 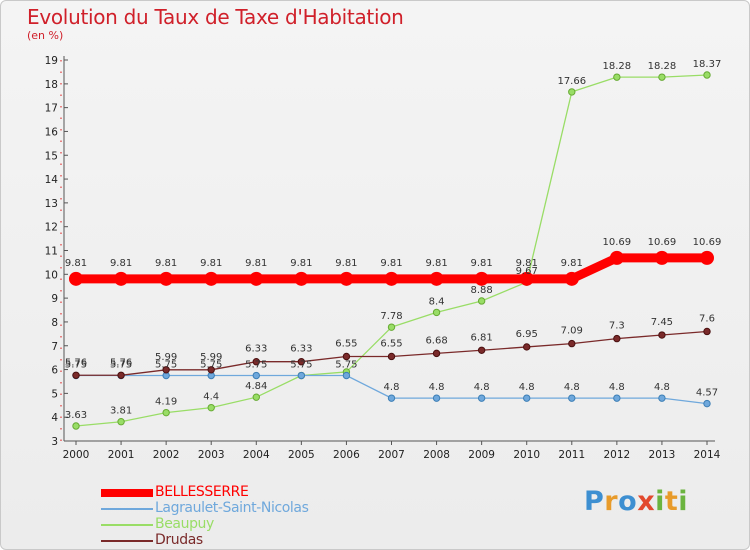 What do you see at coordinates (211, 455) in the screenshot?
I see `x-tick-label: 2003` at bounding box center [211, 455].